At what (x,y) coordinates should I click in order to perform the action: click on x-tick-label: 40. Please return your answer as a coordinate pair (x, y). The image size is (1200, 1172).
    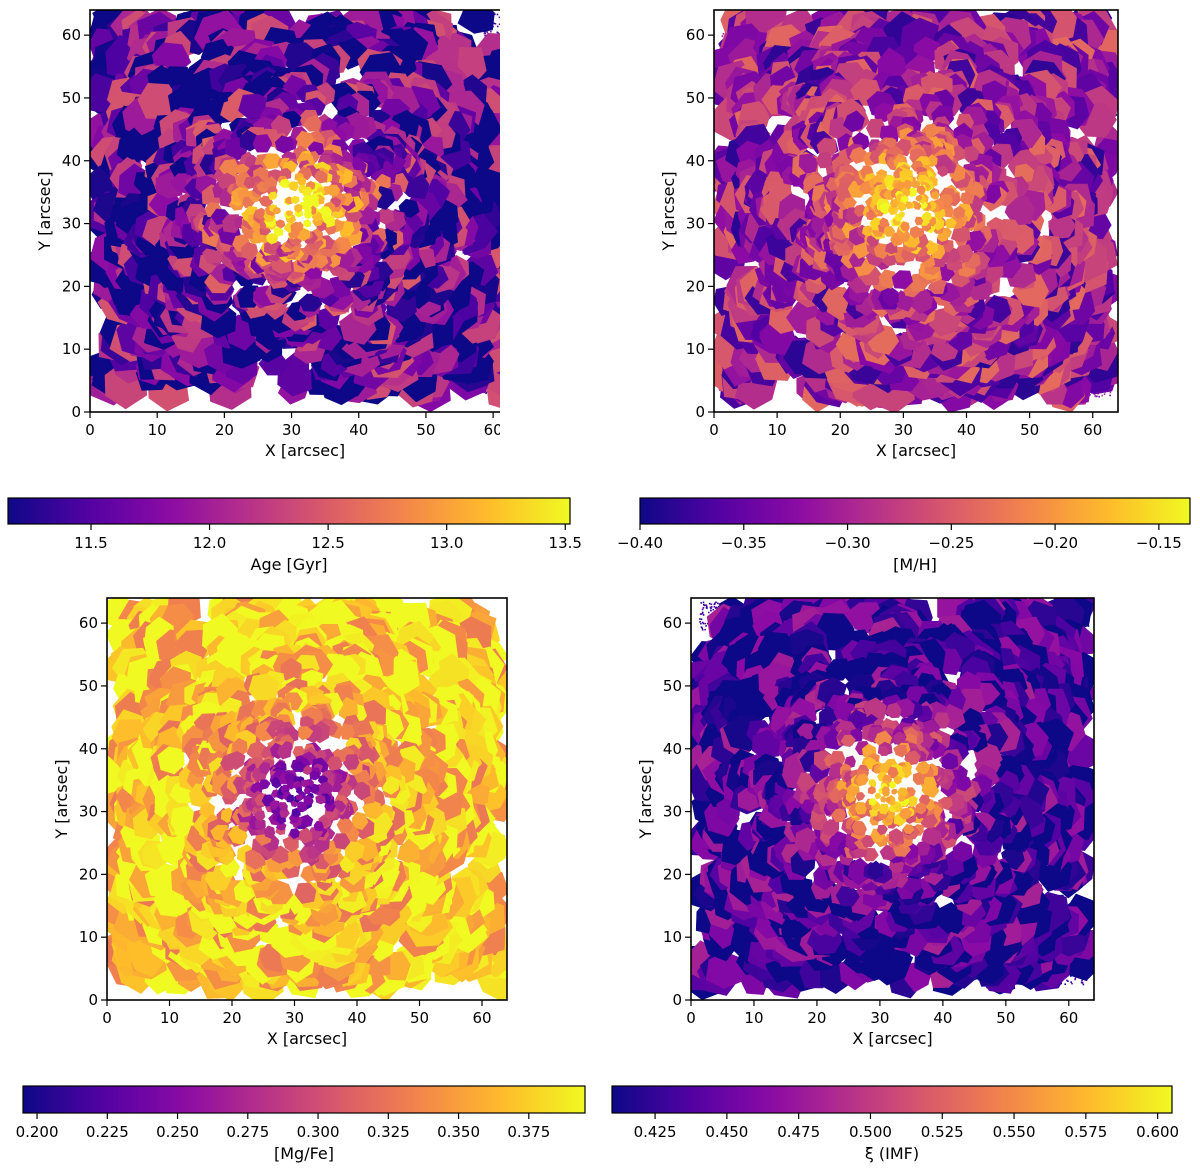
    Looking at the image, I should click on (966, 430).